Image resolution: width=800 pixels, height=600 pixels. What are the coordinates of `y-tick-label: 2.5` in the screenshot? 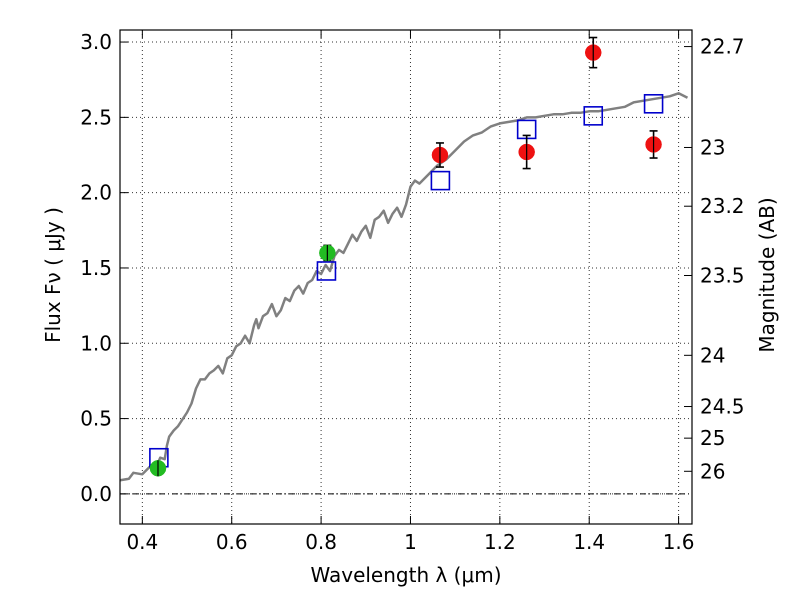 It's located at (96, 117).